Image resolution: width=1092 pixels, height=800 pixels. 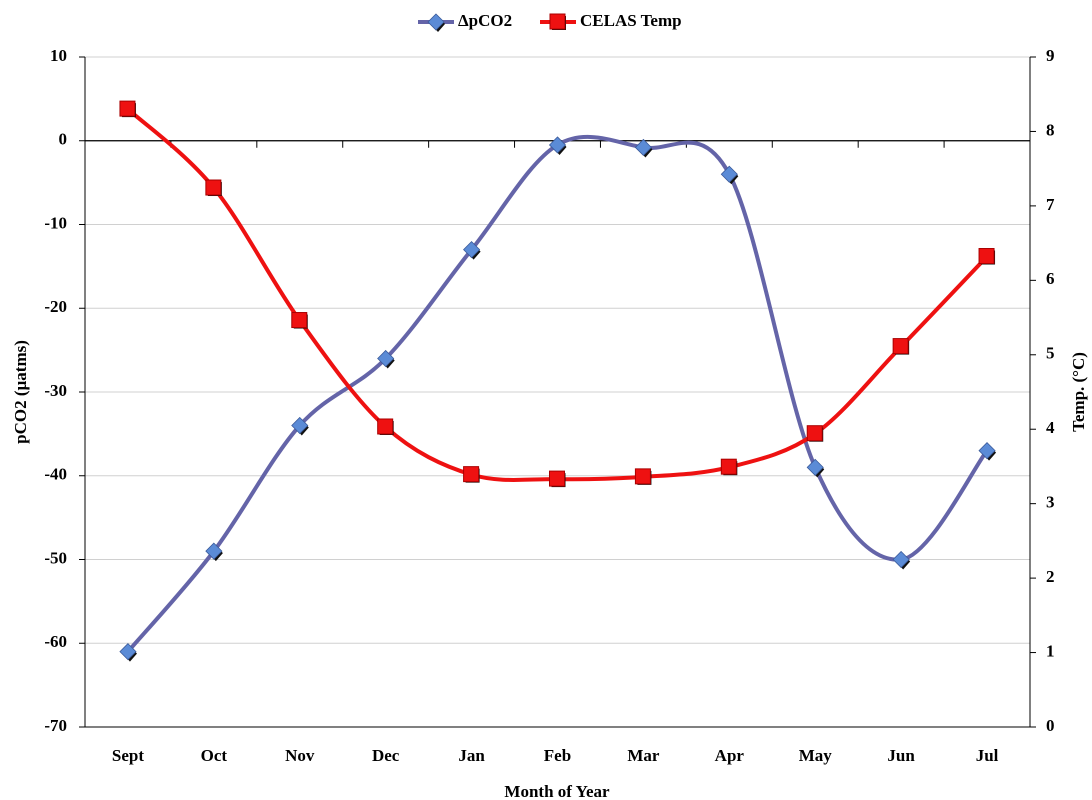 I want to click on x-tick-label: Feb, so click(x=557, y=755).